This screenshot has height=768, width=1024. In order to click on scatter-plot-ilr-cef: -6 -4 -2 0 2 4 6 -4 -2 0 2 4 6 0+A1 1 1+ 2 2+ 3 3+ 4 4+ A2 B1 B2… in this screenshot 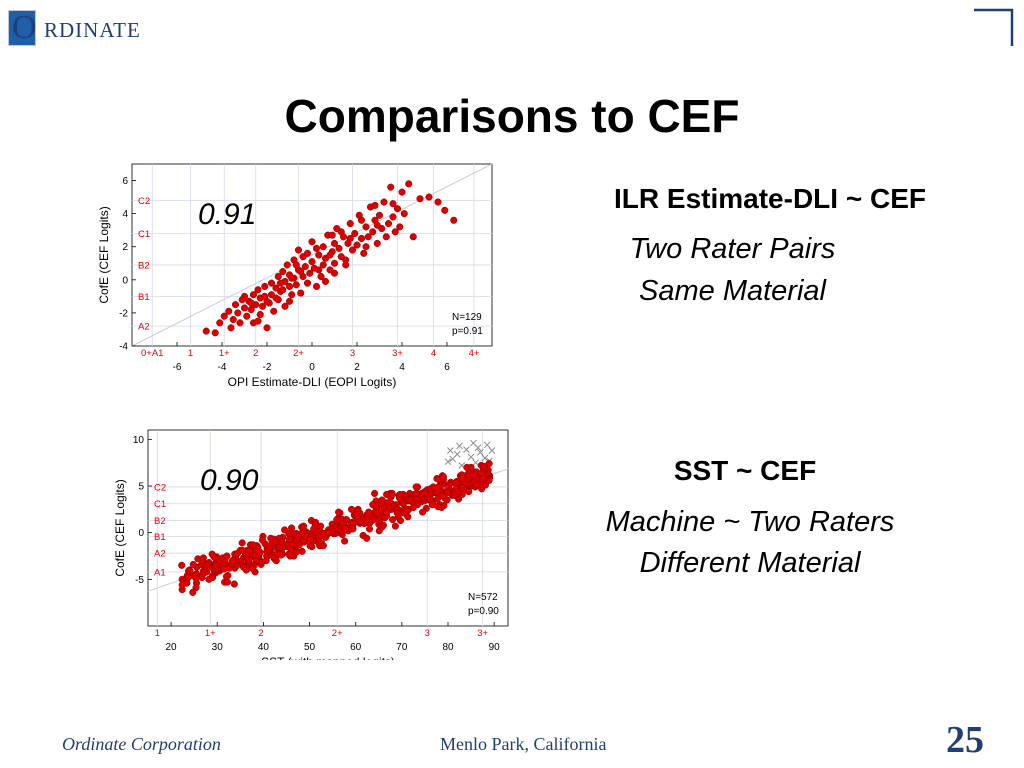, I will do `click(297, 278)`.